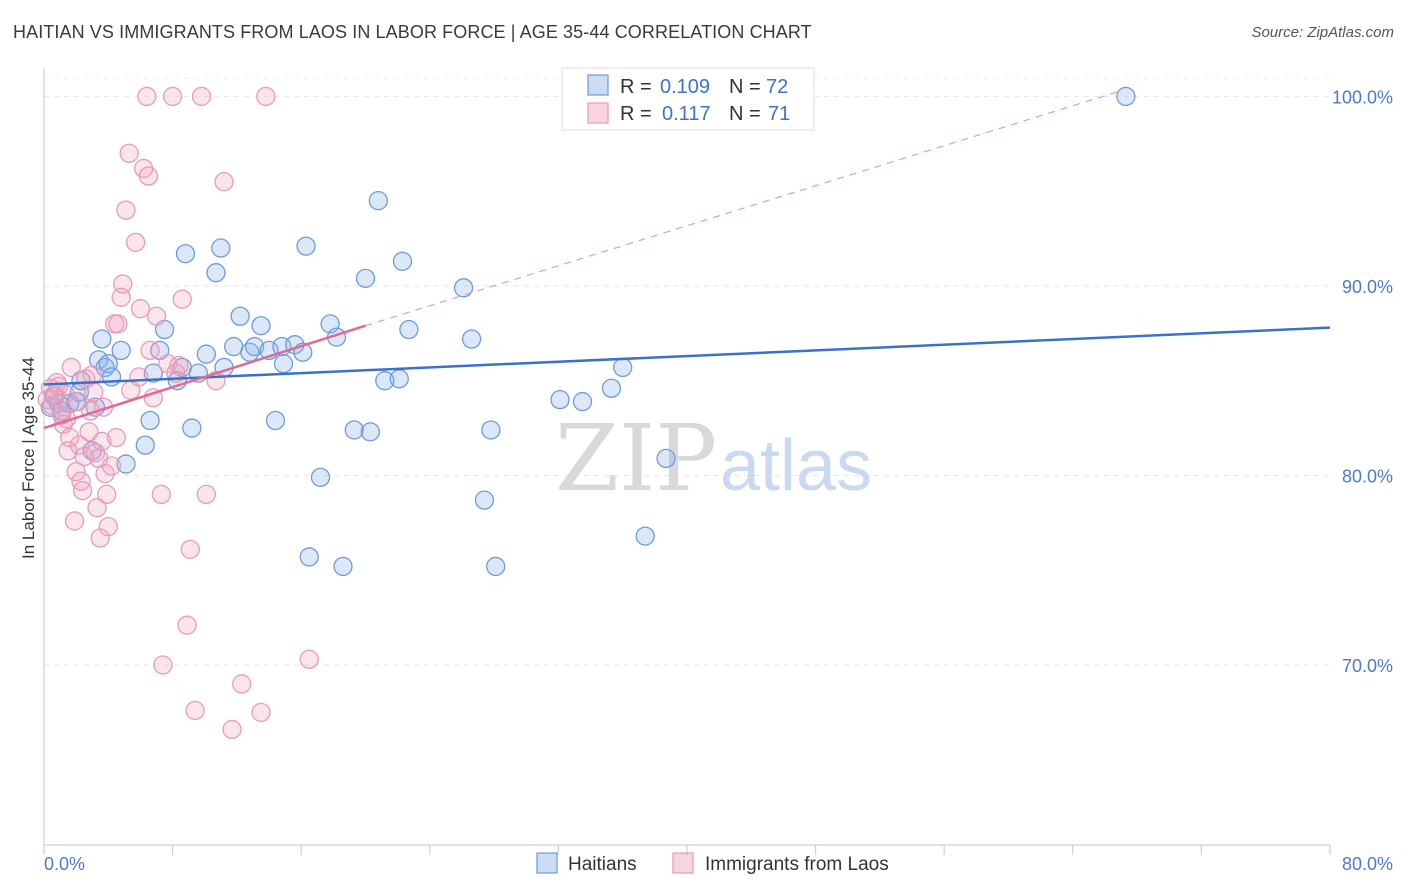  I want to click on y-tick-label: 70.0%, so click(1367, 666).